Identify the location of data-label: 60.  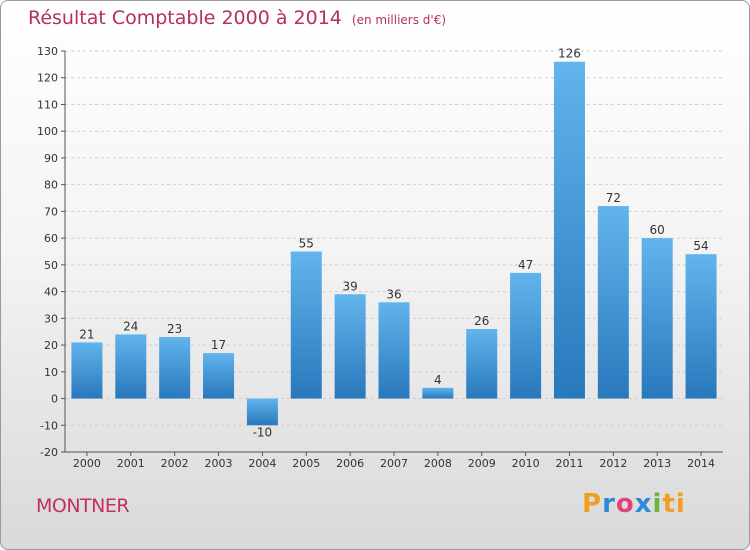
(657, 230).